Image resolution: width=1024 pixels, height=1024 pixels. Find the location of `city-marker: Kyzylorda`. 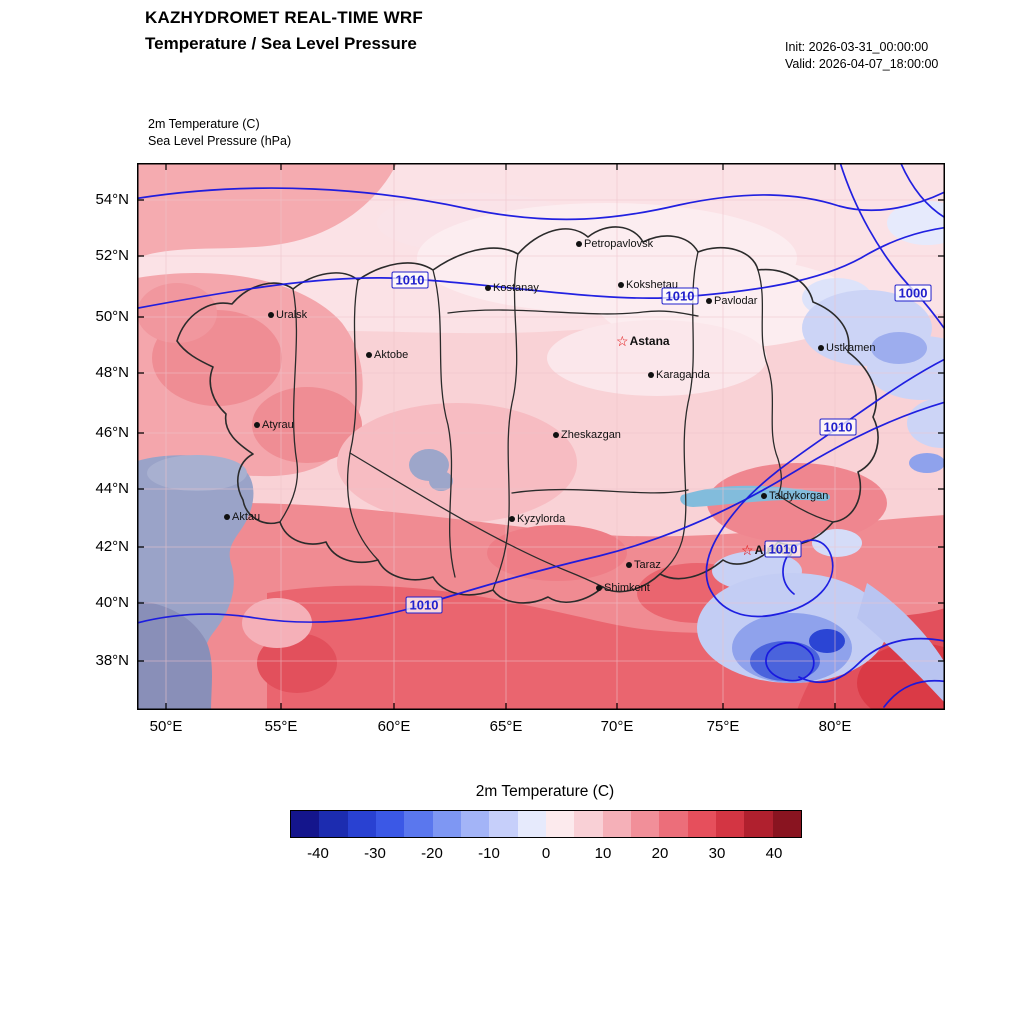

city-marker: Kyzylorda is located at coordinates (537, 519).